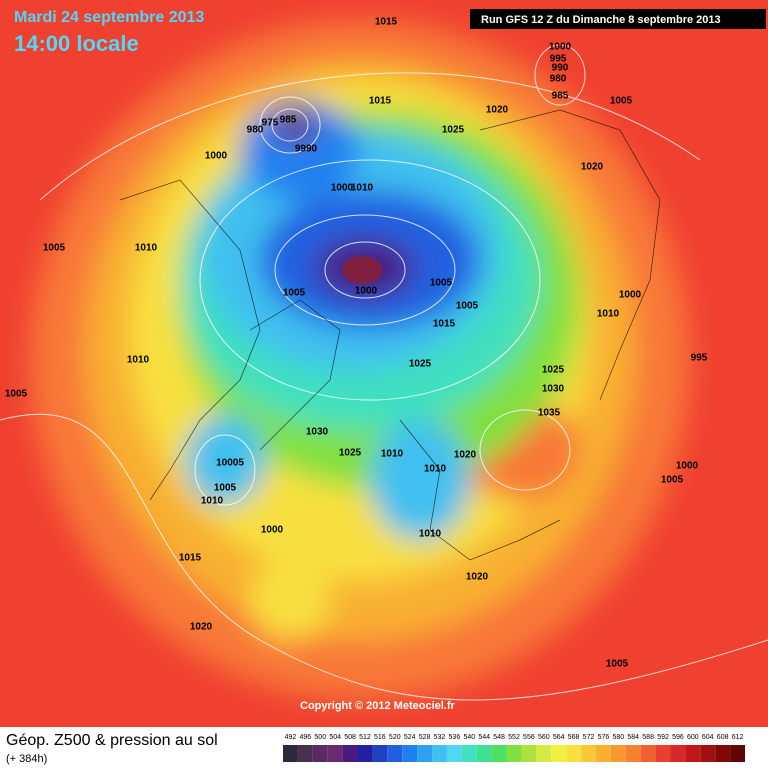 This screenshot has width=768, height=768. What do you see at coordinates (270, 123) in the screenshot?
I see `isobar-label: 975` at bounding box center [270, 123].